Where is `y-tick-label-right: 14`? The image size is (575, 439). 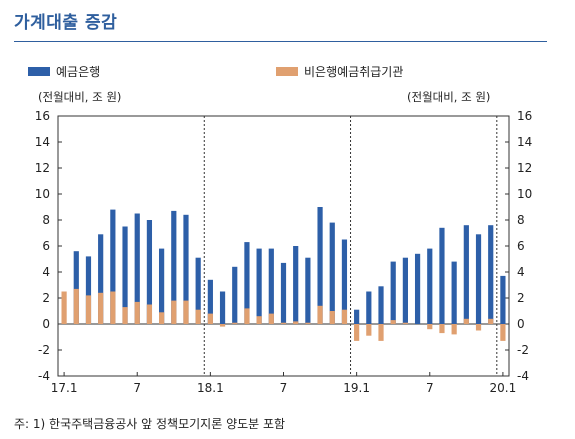
y-tick-label-right: 14 is located at coordinates (524, 142).